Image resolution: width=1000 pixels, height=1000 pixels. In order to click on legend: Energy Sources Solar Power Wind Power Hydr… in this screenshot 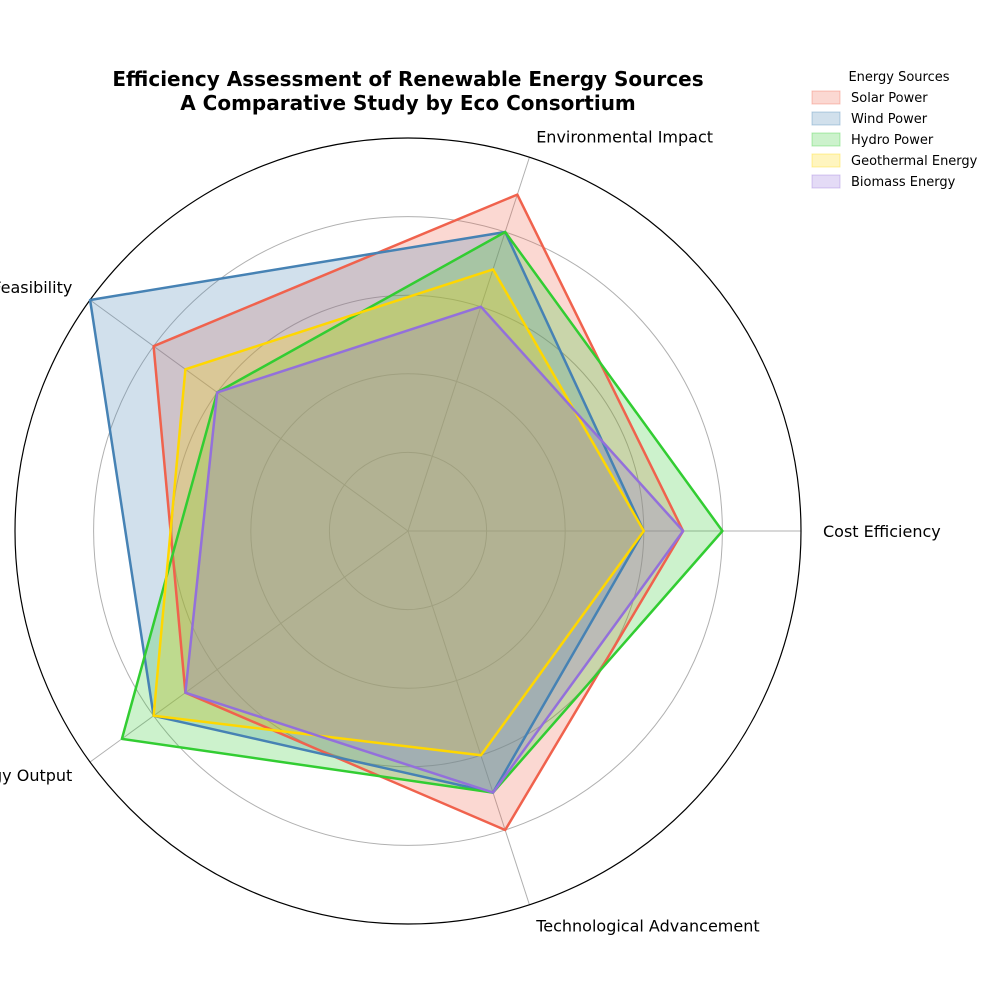, I will do `click(894, 130)`.